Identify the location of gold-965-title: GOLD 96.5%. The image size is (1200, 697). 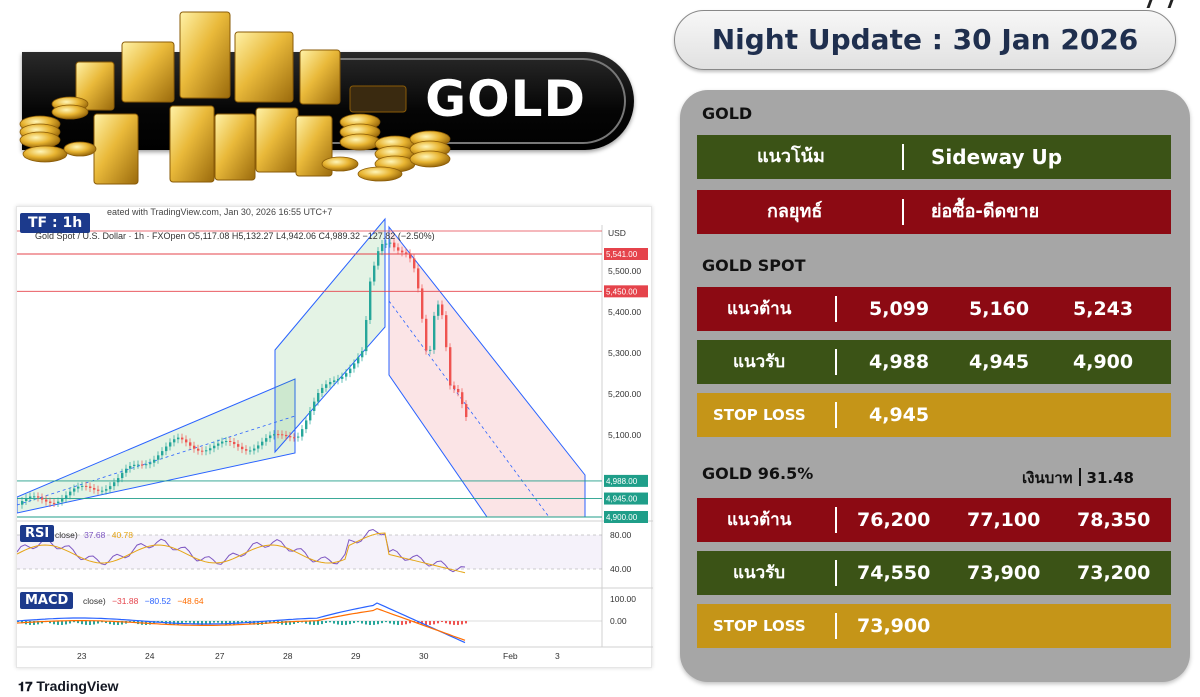
(758, 473).